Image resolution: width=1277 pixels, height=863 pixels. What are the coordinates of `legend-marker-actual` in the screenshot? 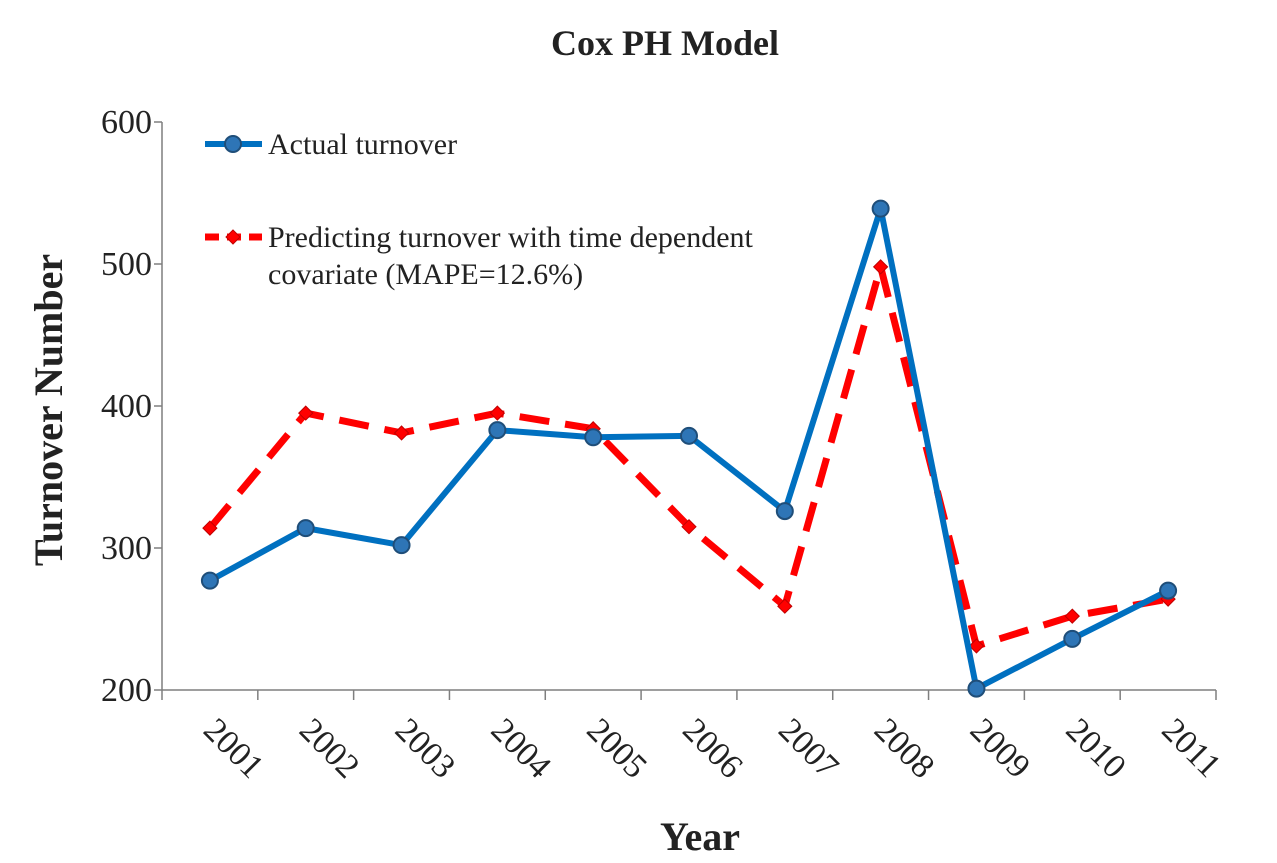 It's located at (233, 144).